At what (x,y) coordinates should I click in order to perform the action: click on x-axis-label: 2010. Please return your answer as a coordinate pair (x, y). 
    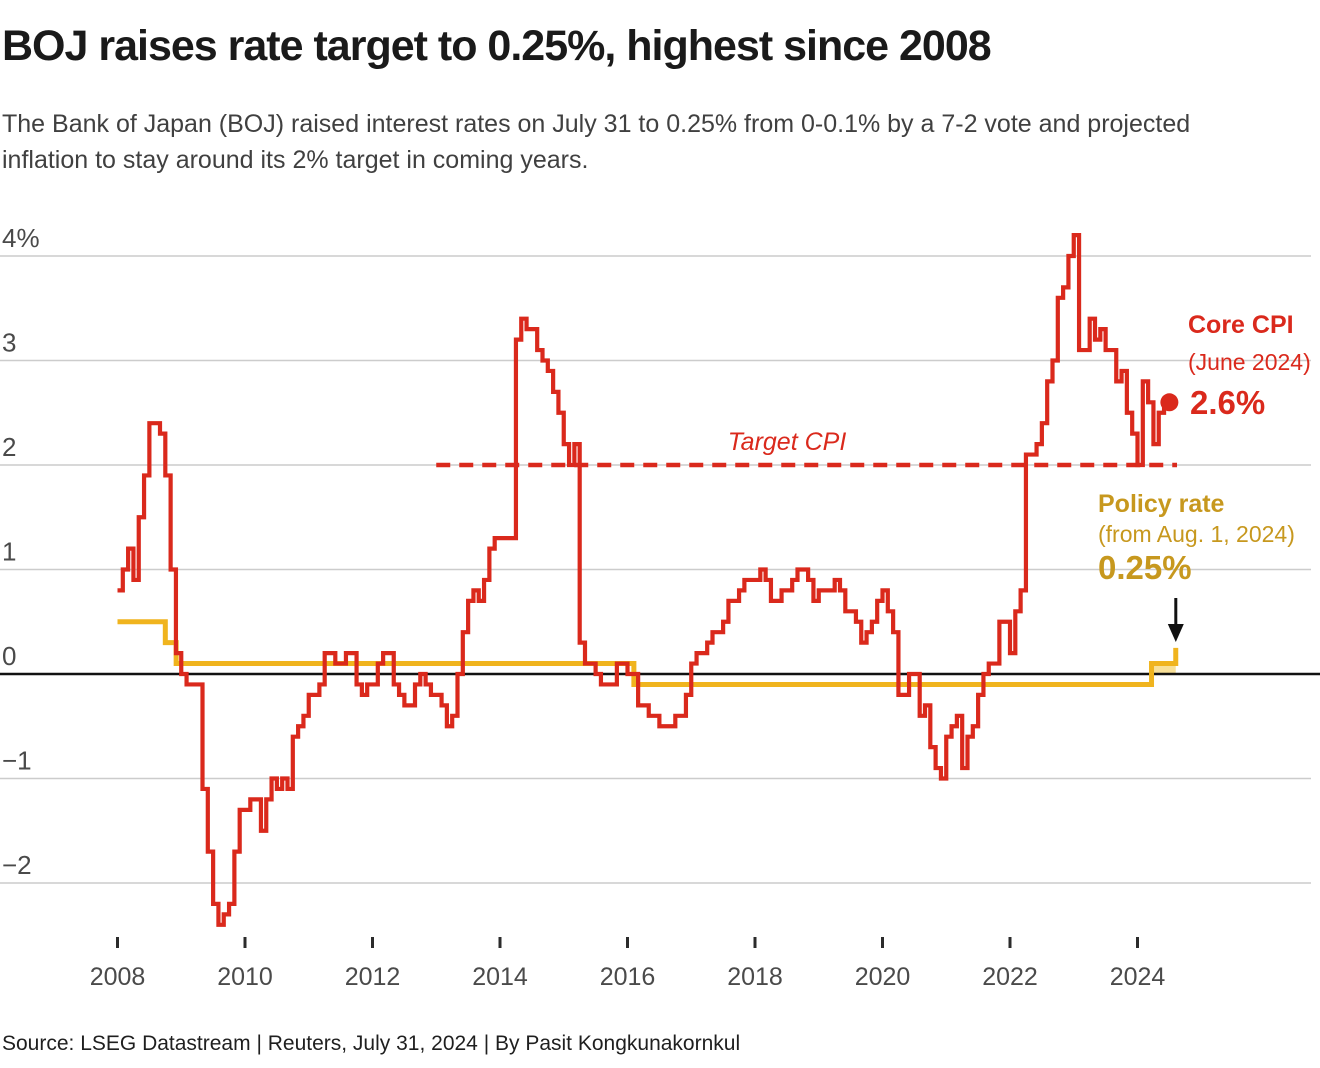
    Looking at the image, I should click on (245, 977).